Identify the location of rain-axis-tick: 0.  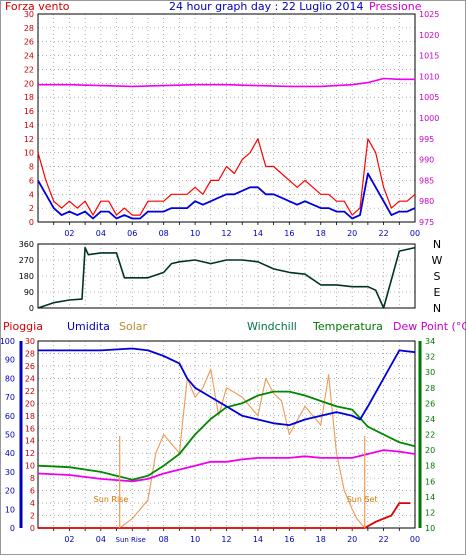
(32, 528).